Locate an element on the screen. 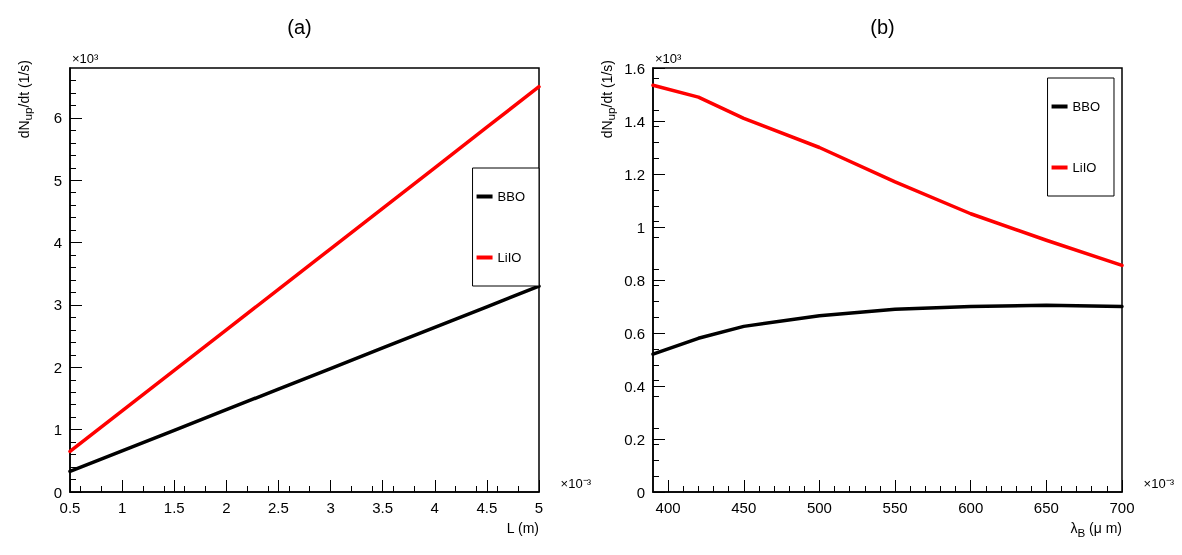 This screenshot has width=1182, height=555. y-tick-label: 0.6 is located at coordinates (634, 333).